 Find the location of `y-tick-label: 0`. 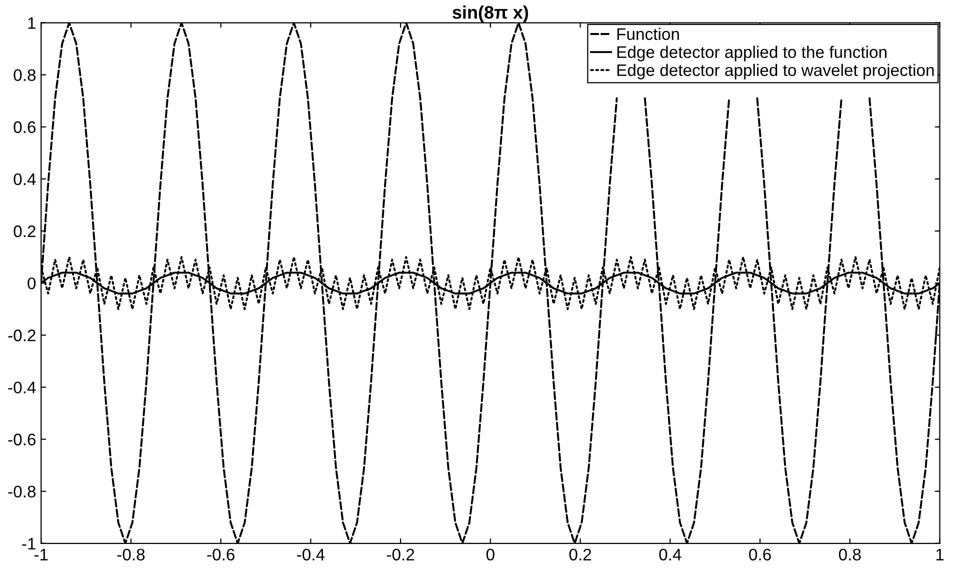

y-tick-label: 0 is located at coordinates (32, 283).